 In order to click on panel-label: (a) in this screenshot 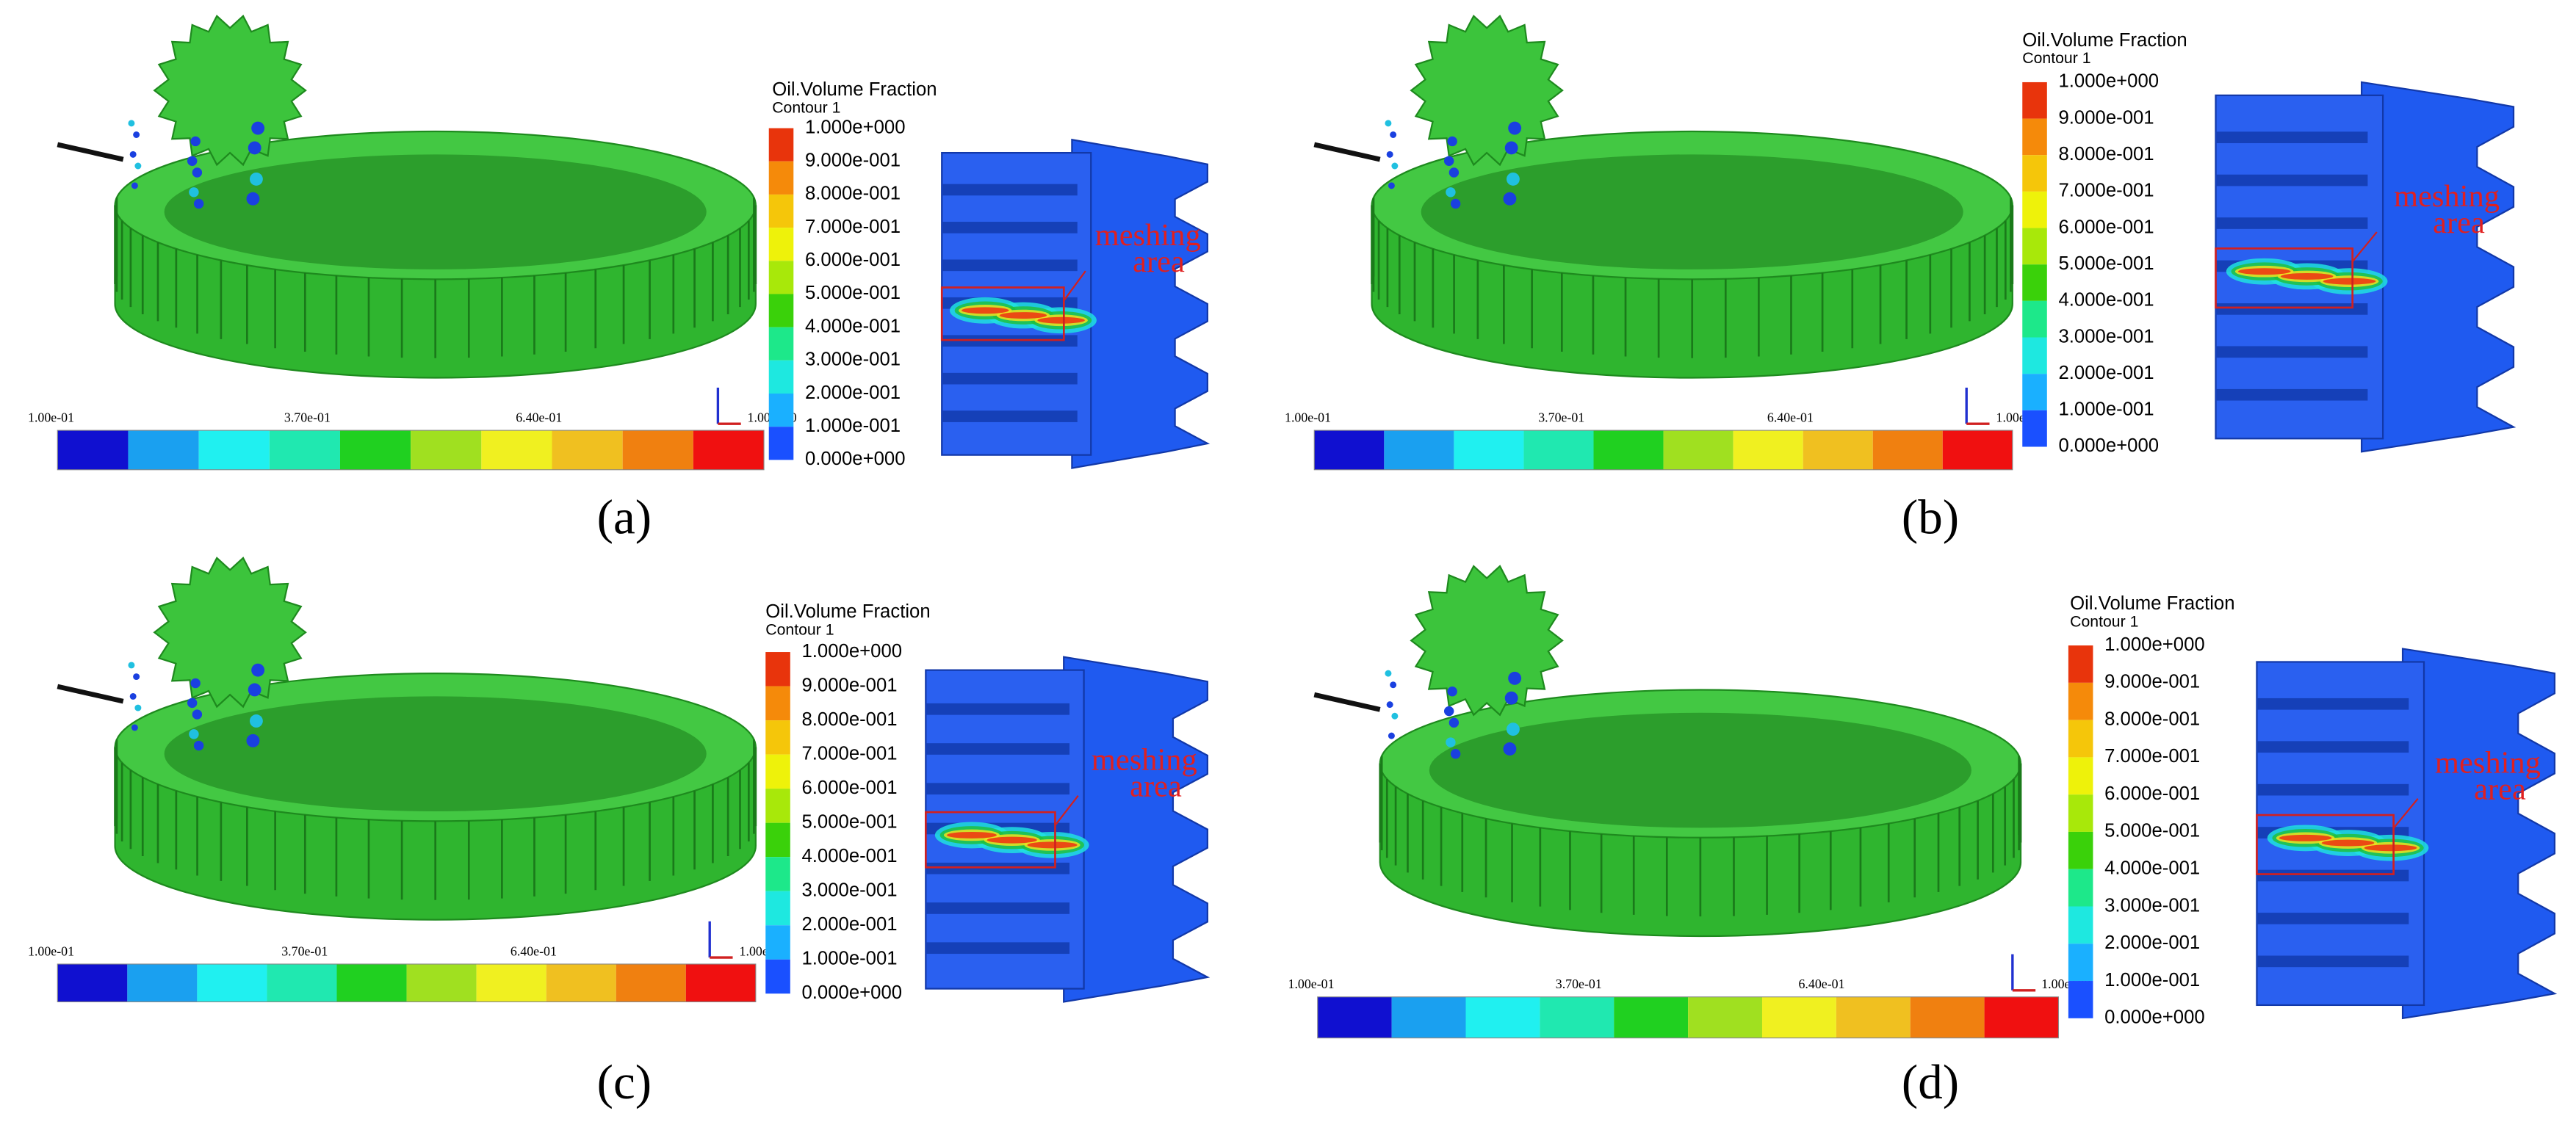, I will do `click(624, 517)`.